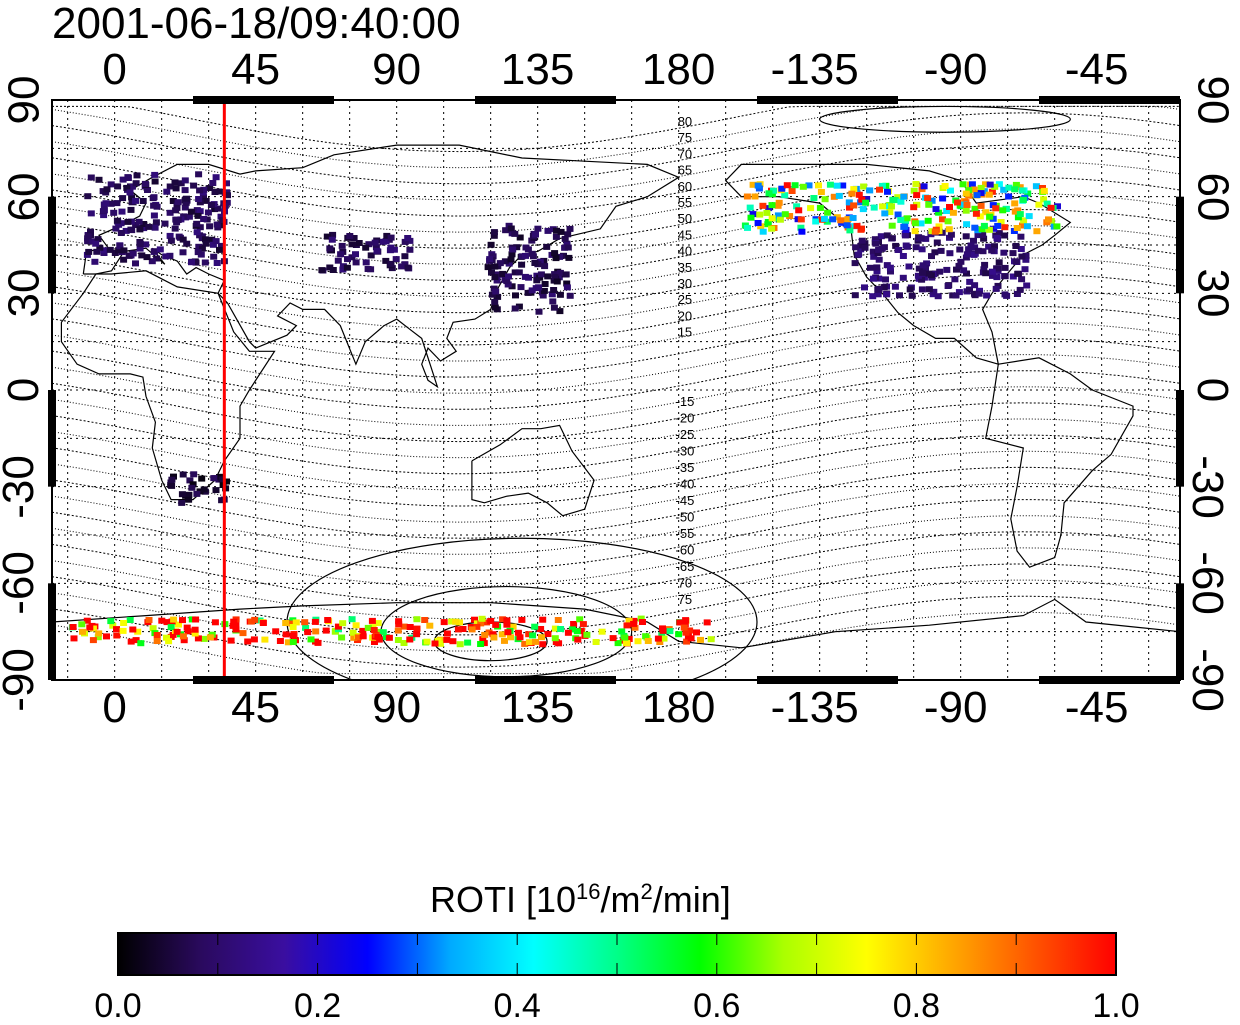 This screenshot has height=1025, width=1240. What do you see at coordinates (545, 100) in the screenshot?
I see `frame-bar-top` at bounding box center [545, 100].